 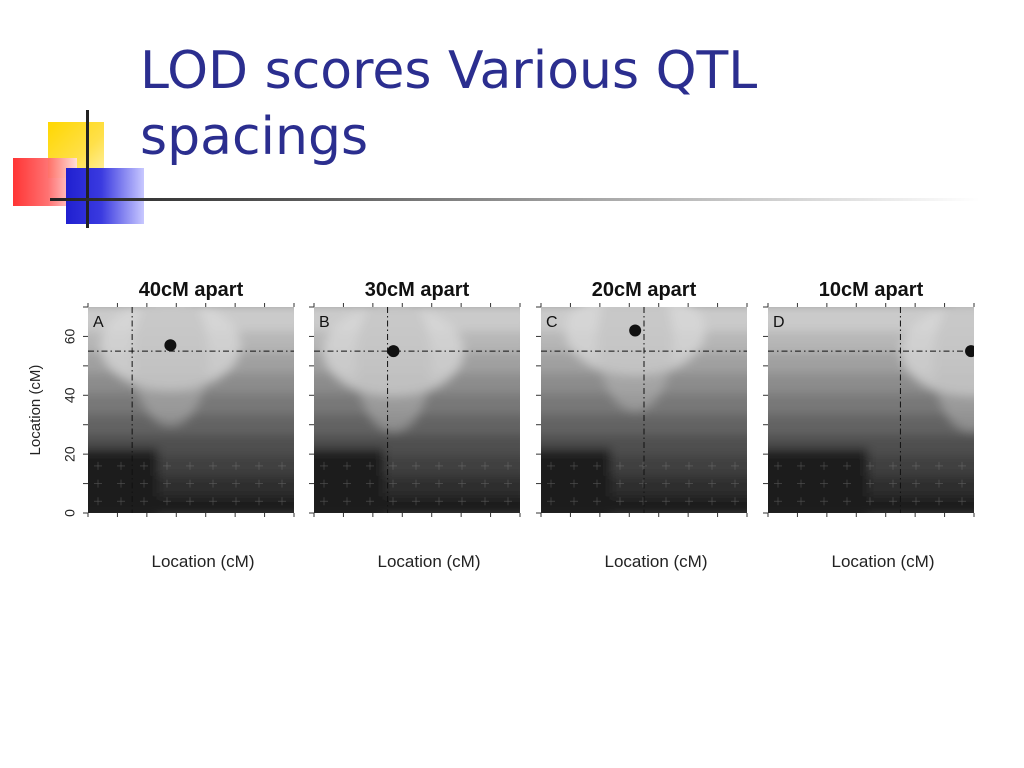 I want to click on heatmap-panel-c: 20cM apart C Location (cM), so click(x=642, y=425).